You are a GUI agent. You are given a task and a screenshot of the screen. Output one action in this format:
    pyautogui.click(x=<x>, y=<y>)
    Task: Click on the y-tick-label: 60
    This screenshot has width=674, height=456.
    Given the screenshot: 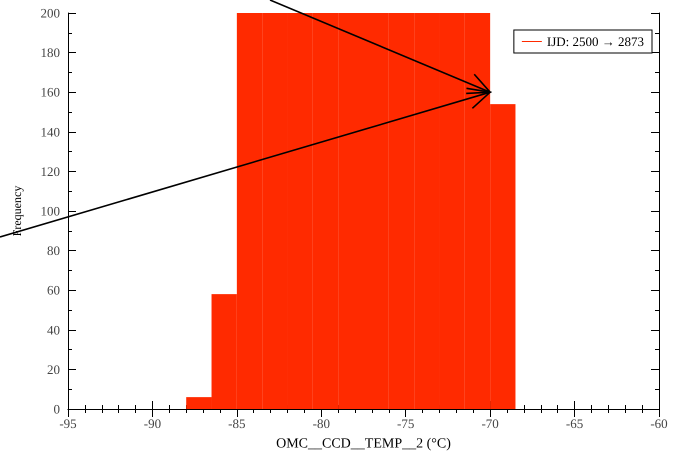 What is the action you would take?
    pyautogui.click(x=53, y=290)
    